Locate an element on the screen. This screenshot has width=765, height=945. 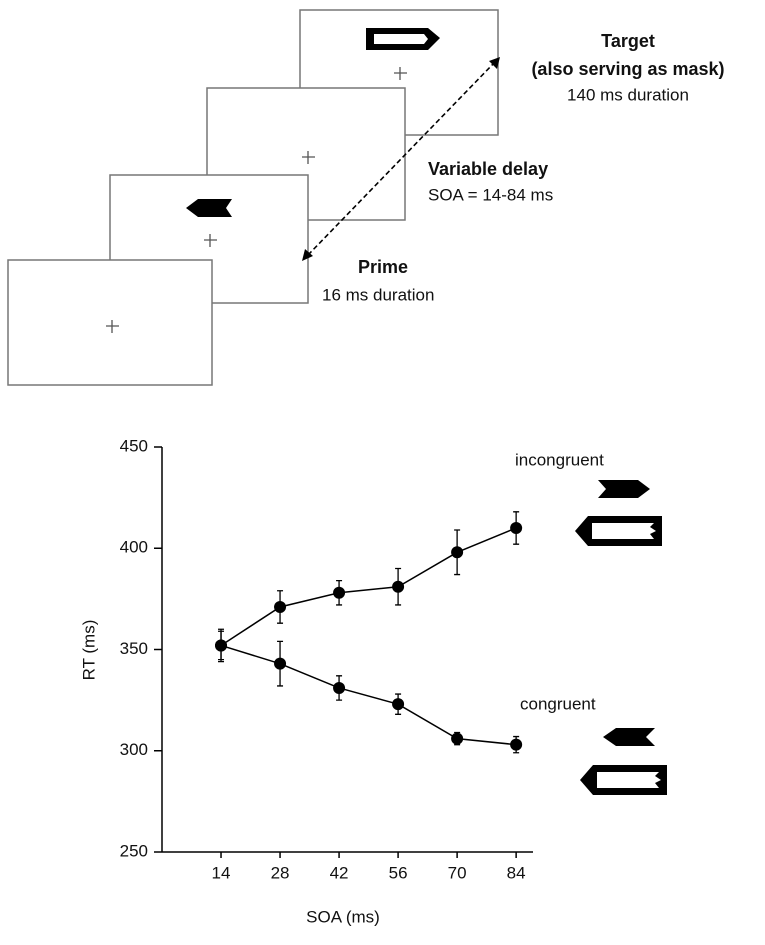
prime-title: Prime is located at coordinates (383, 267).